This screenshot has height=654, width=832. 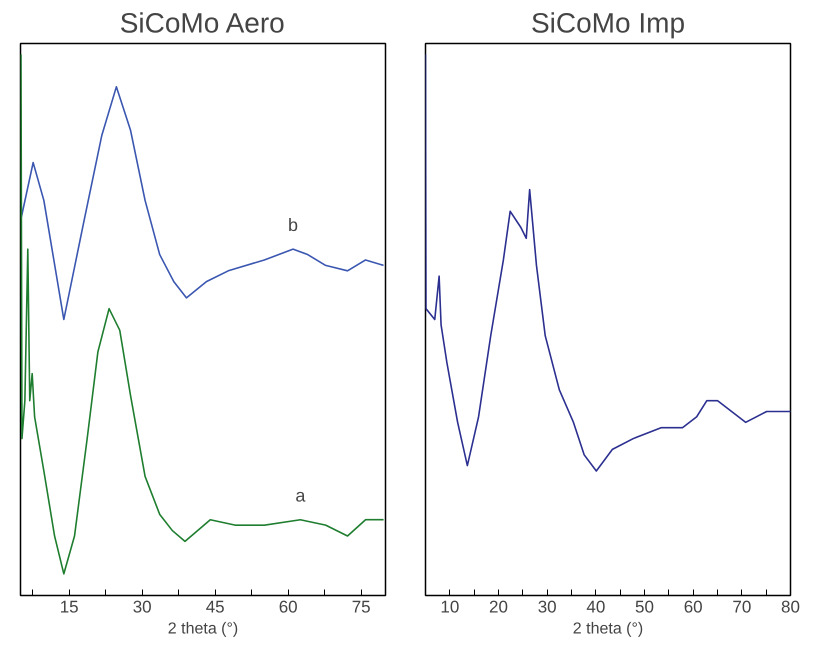 What do you see at coordinates (608, 23) in the screenshot?
I see `chart-title: SiCoMo Imp` at bounding box center [608, 23].